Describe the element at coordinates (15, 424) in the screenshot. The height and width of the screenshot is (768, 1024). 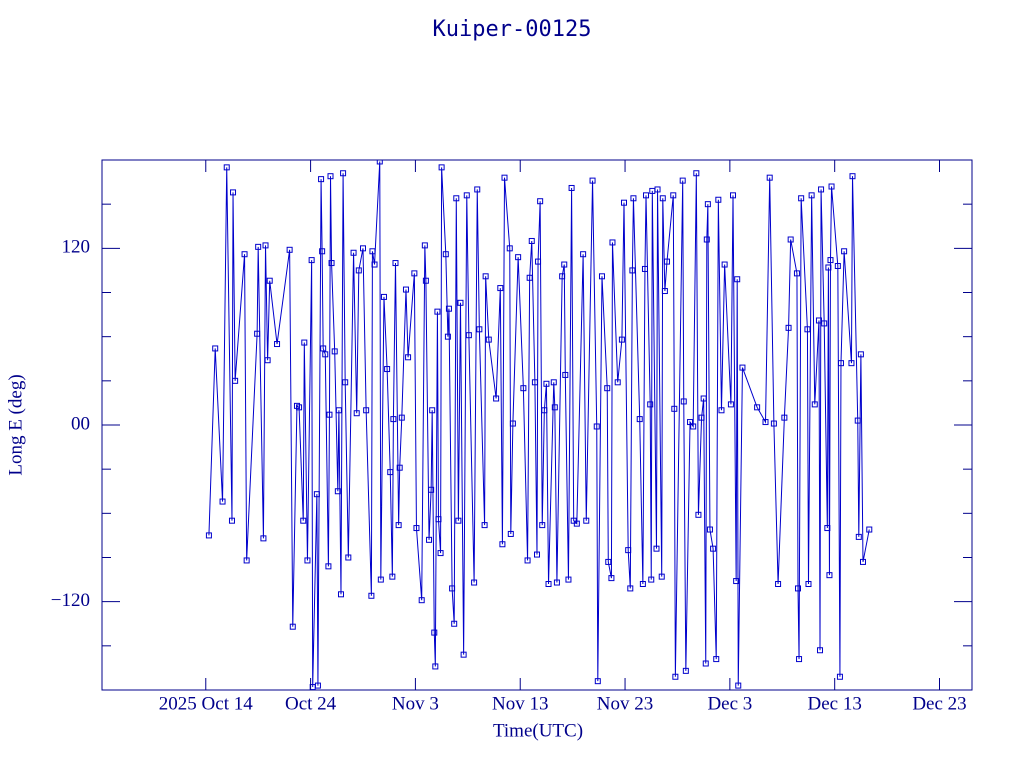
I see `y-axis-label: Long E (deg)` at that location.